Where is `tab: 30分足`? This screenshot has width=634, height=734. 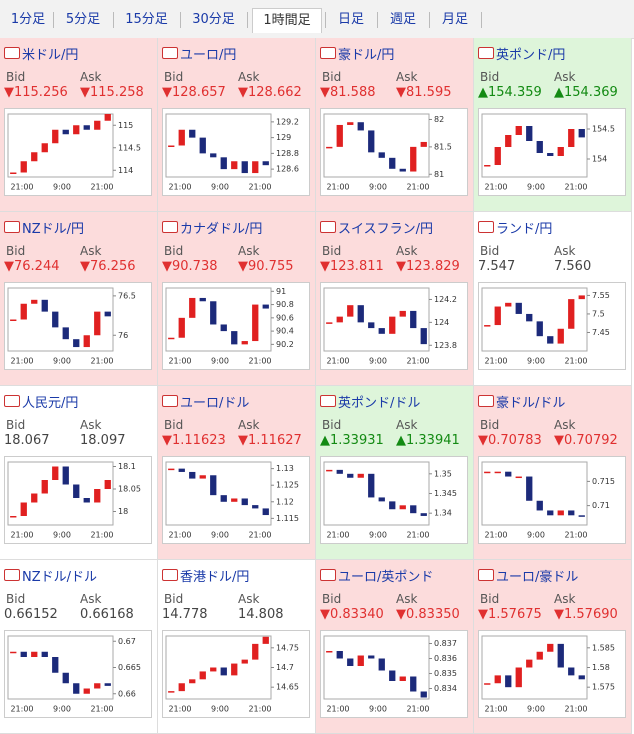
tab: 30分足 is located at coordinates (213, 19).